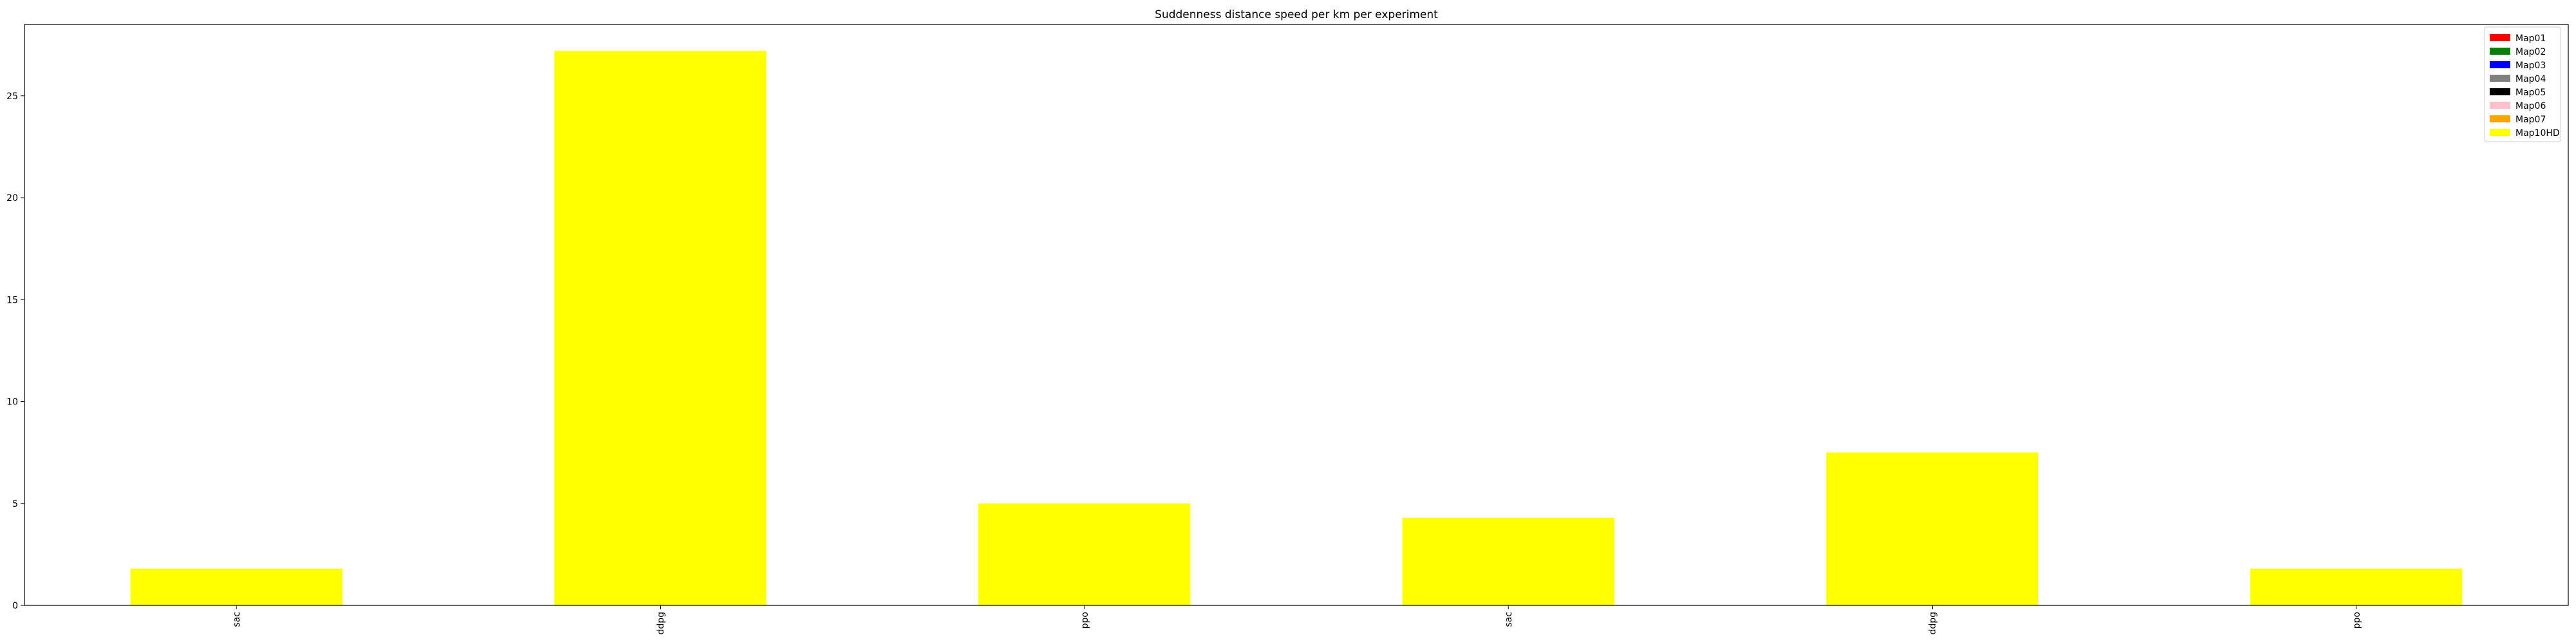  Describe the element at coordinates (2500, 52) in the screenshot. I see `legend-swatch-map02` at that location.